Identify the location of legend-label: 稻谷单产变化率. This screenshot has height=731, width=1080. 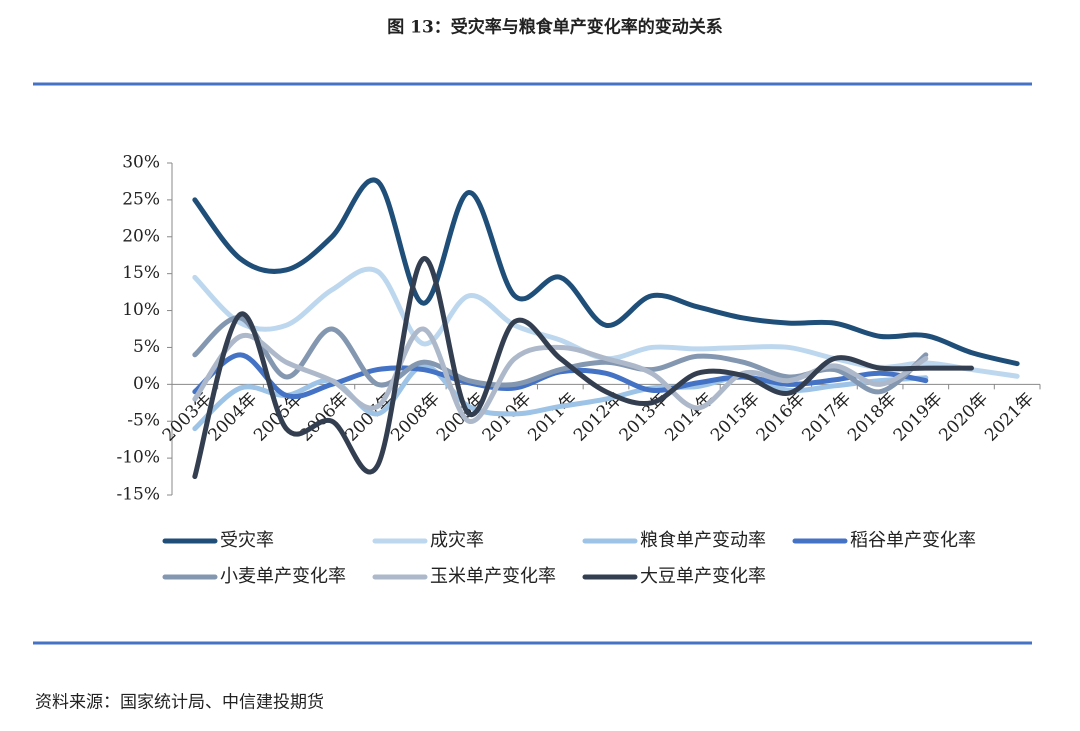
(913, 540).